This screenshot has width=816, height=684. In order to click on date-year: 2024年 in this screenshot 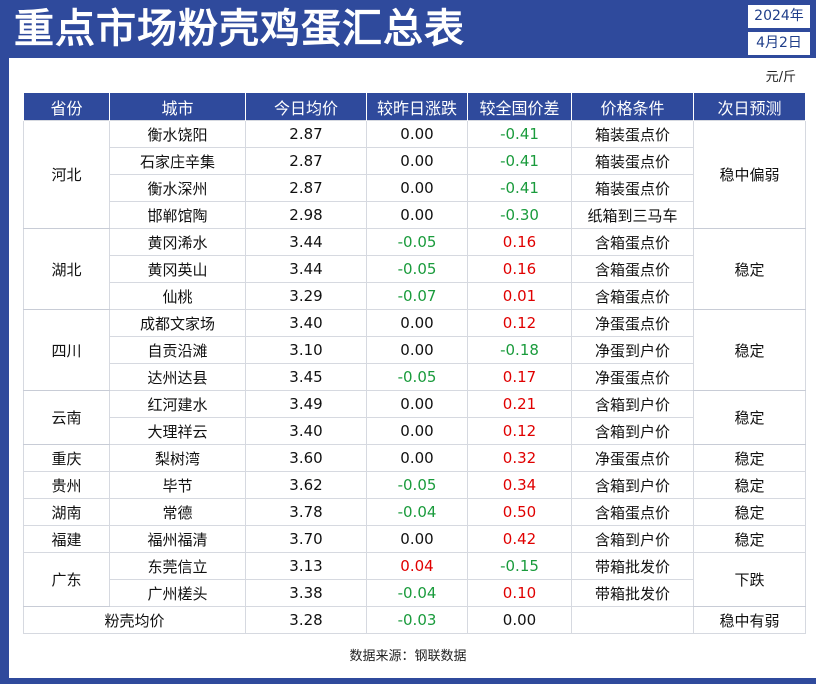, I will do `click(779, 16)`.